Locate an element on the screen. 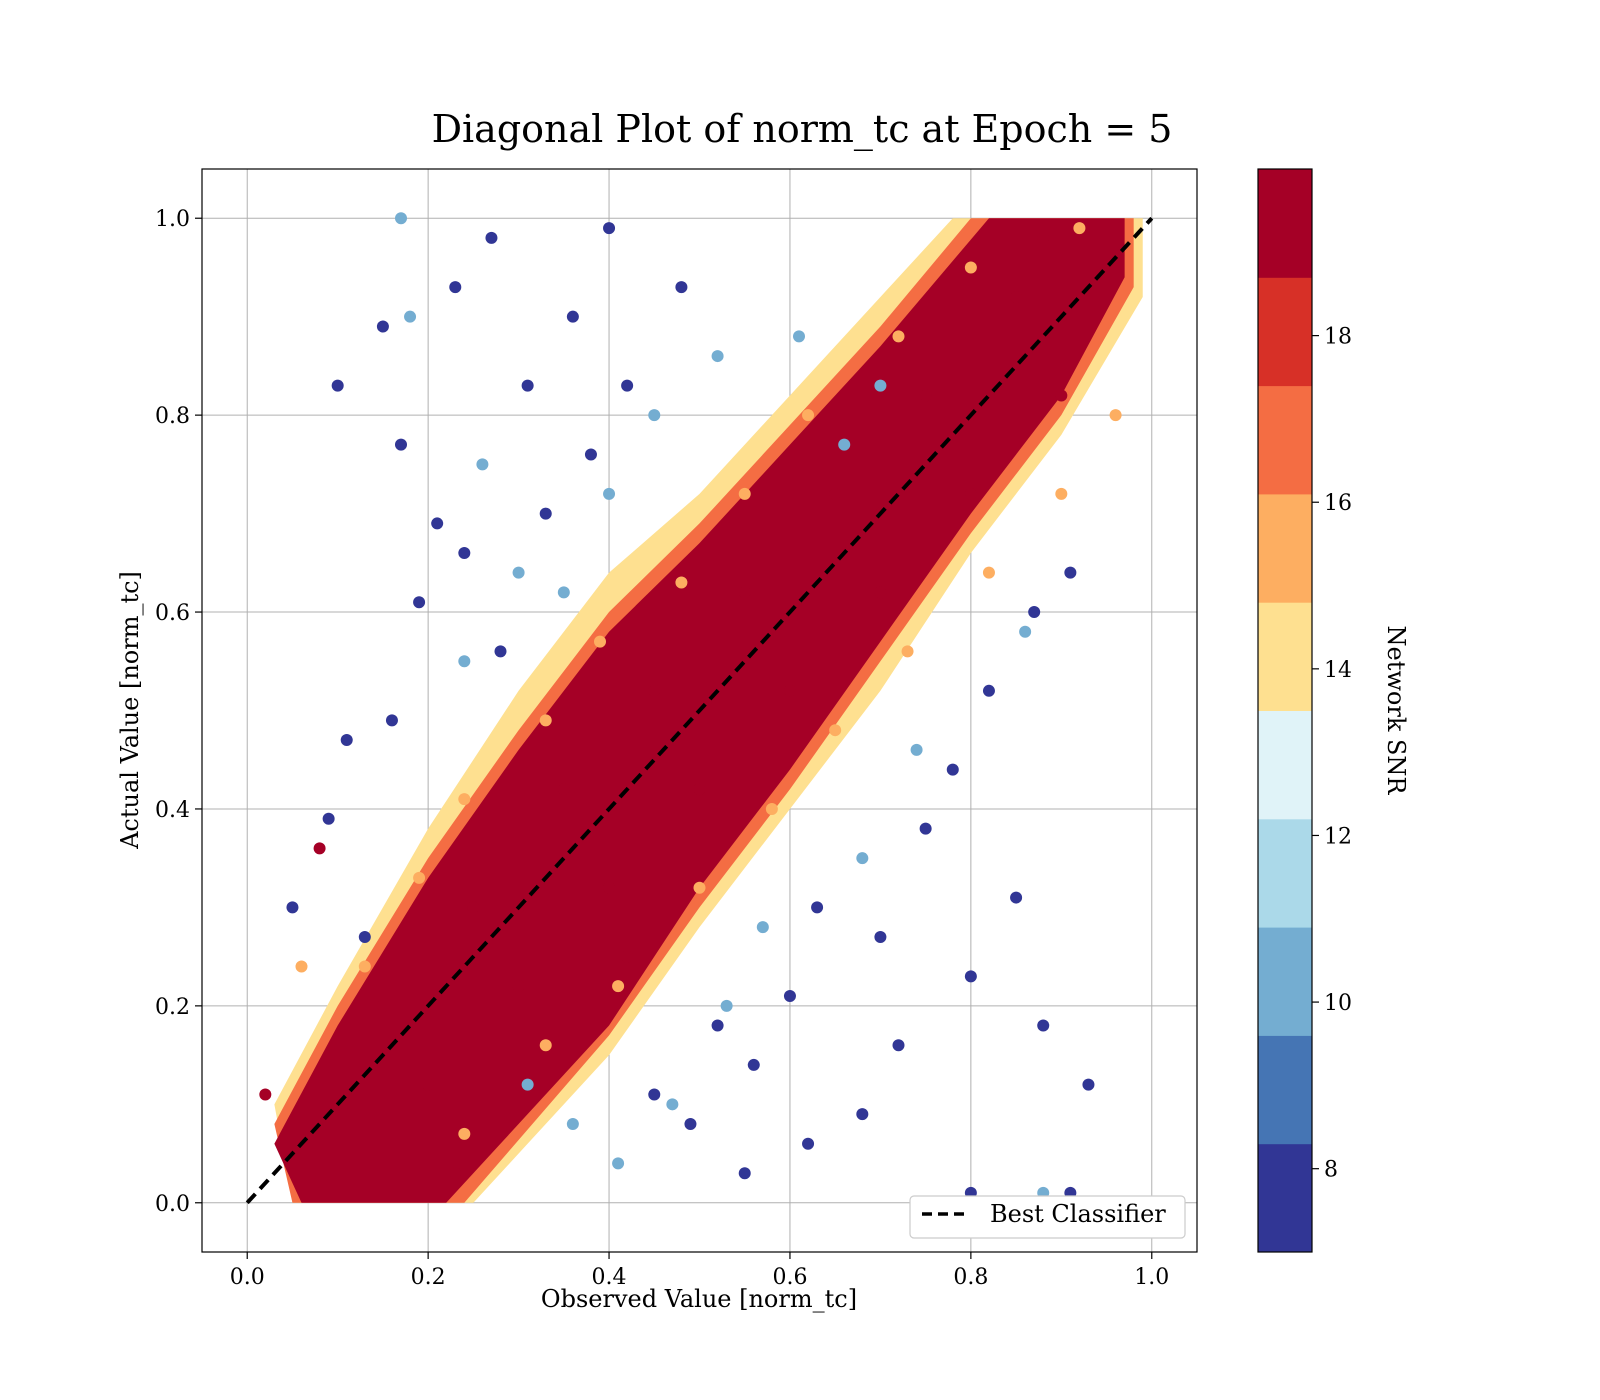 The width and height of the screenshot is (1600, 1400). colorbar-tick-label: 16 is located at coordinates (1338, 503).